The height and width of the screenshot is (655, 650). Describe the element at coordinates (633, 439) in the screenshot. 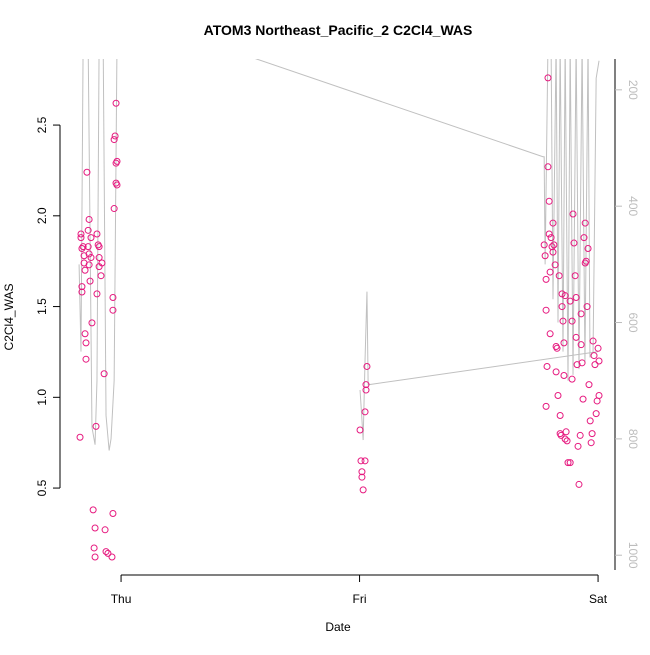

I see `y2-tick-label: 800` at that location.